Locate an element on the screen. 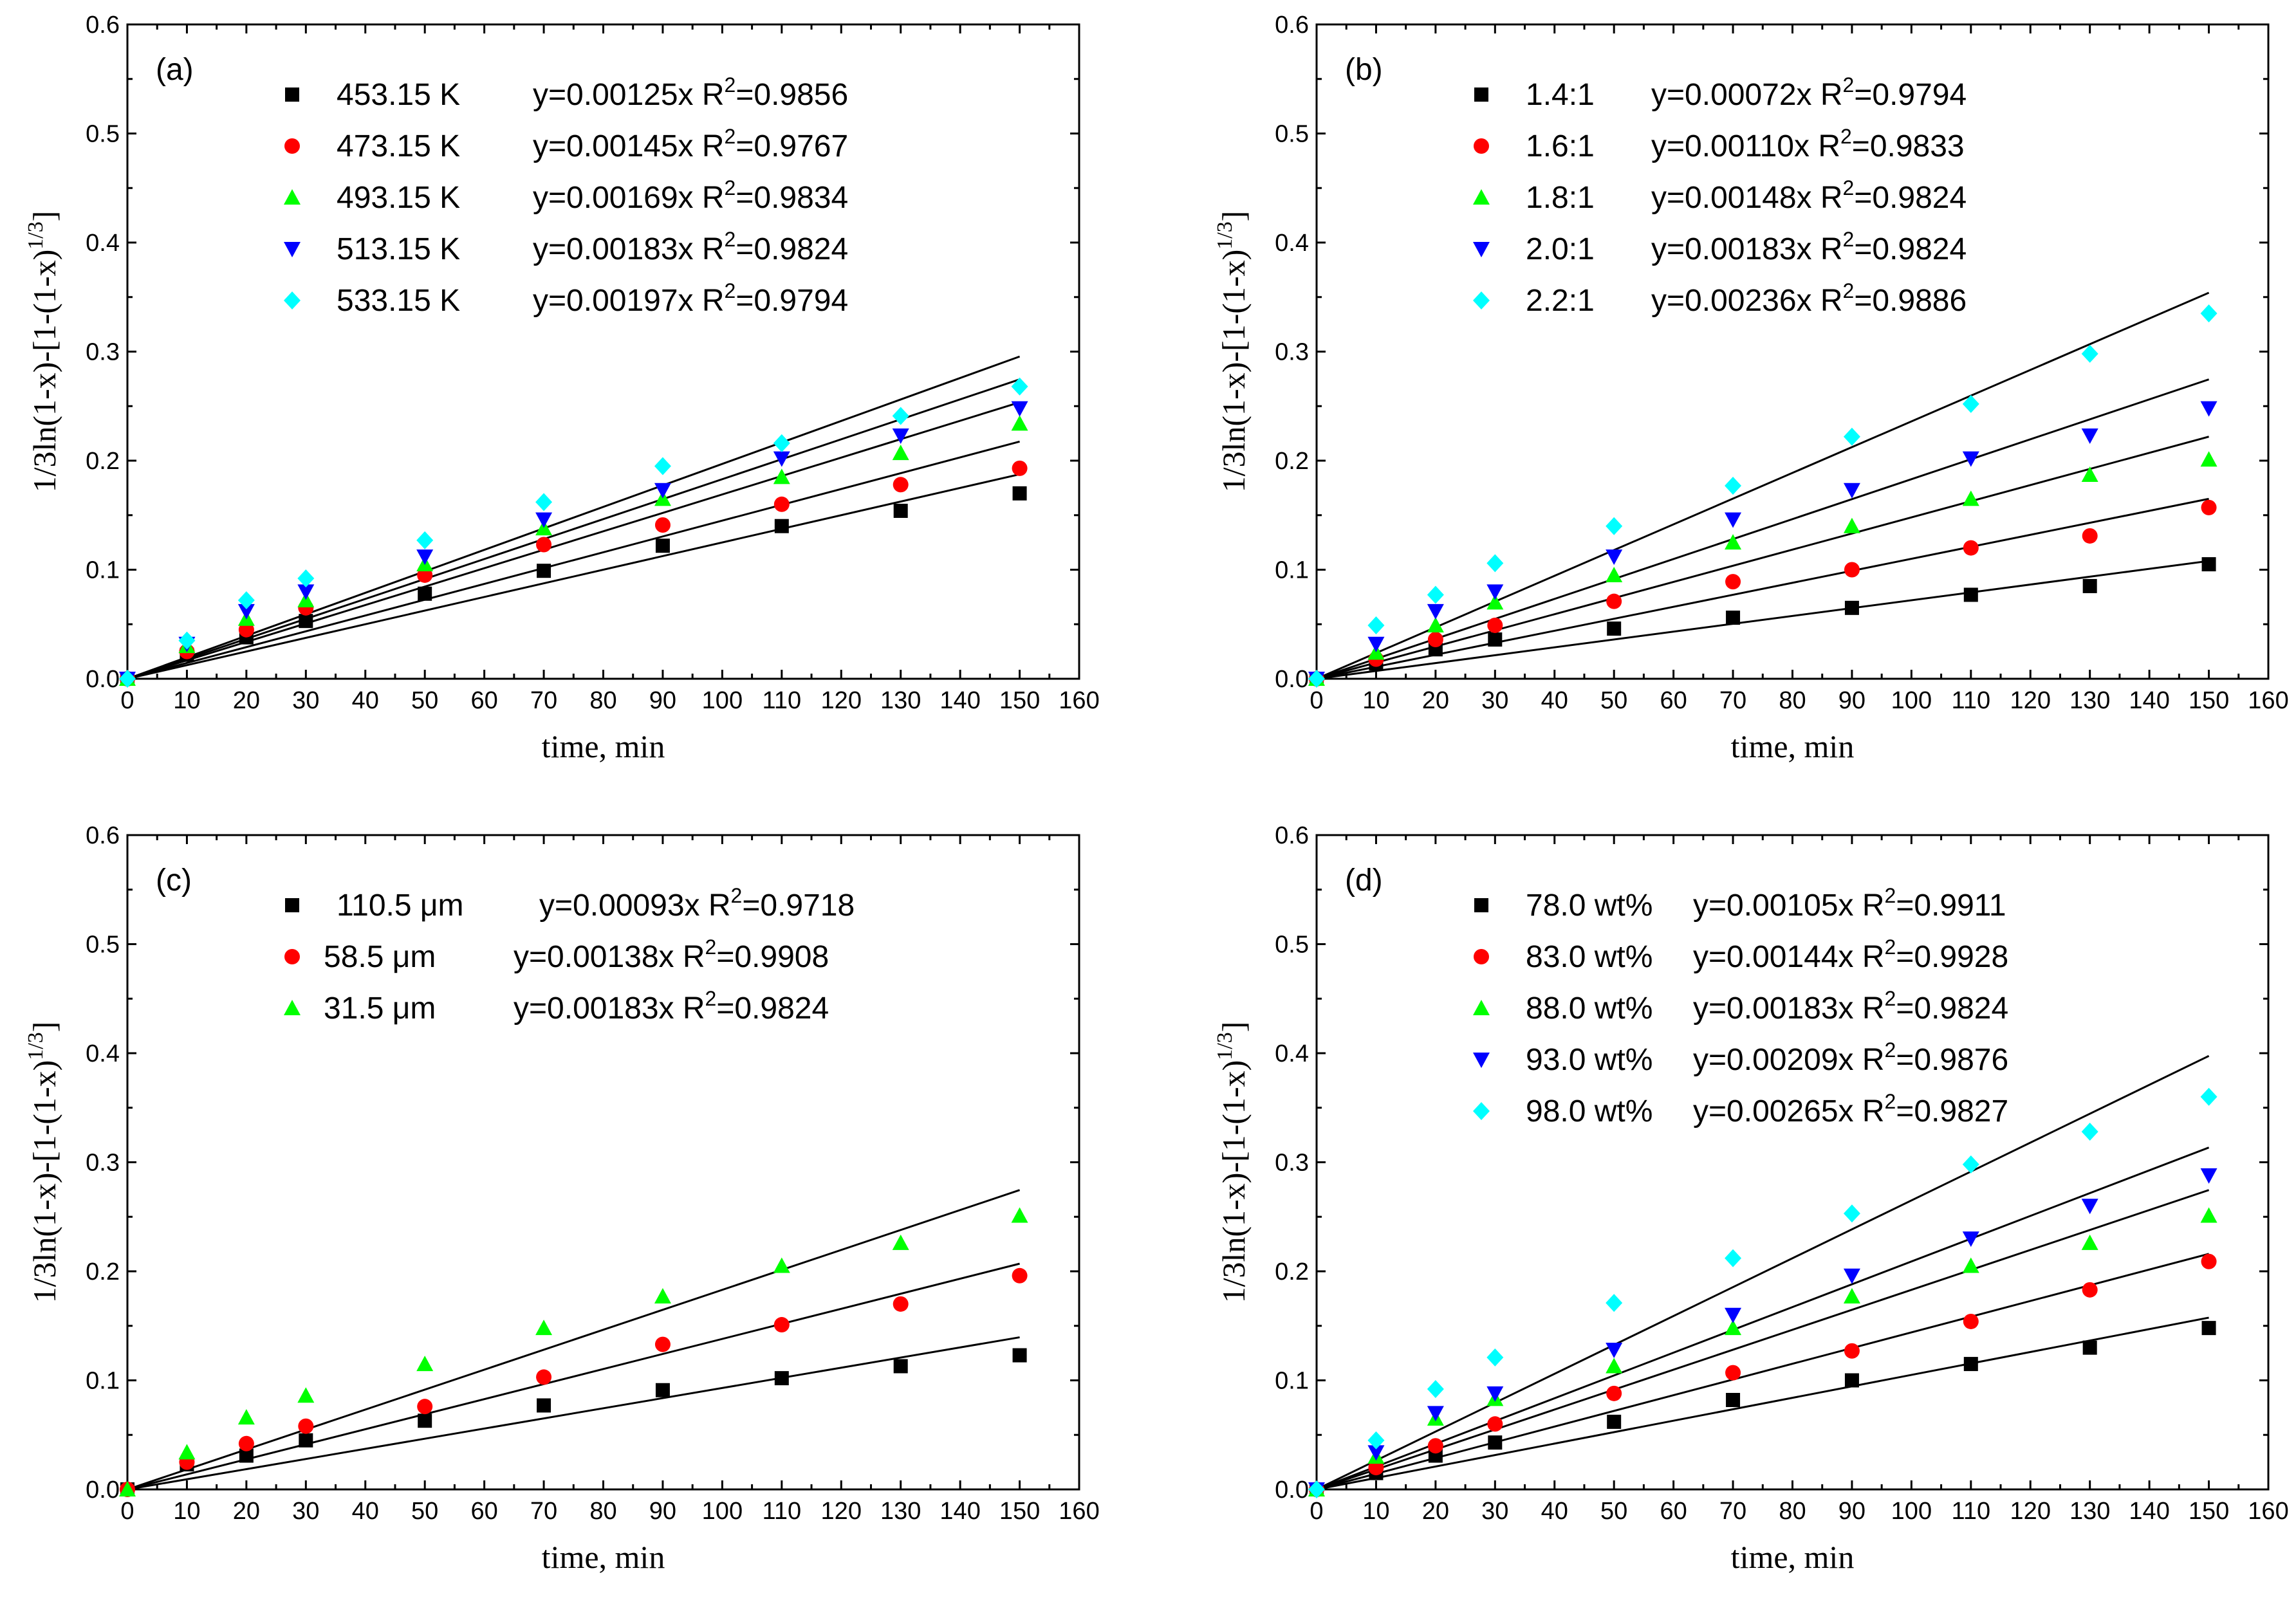 The image size is (2296, 1602). y-axis-title: 1/3ln(1-x)-[1-(1-x)1/3] is located at coordinates (1232, 1162).